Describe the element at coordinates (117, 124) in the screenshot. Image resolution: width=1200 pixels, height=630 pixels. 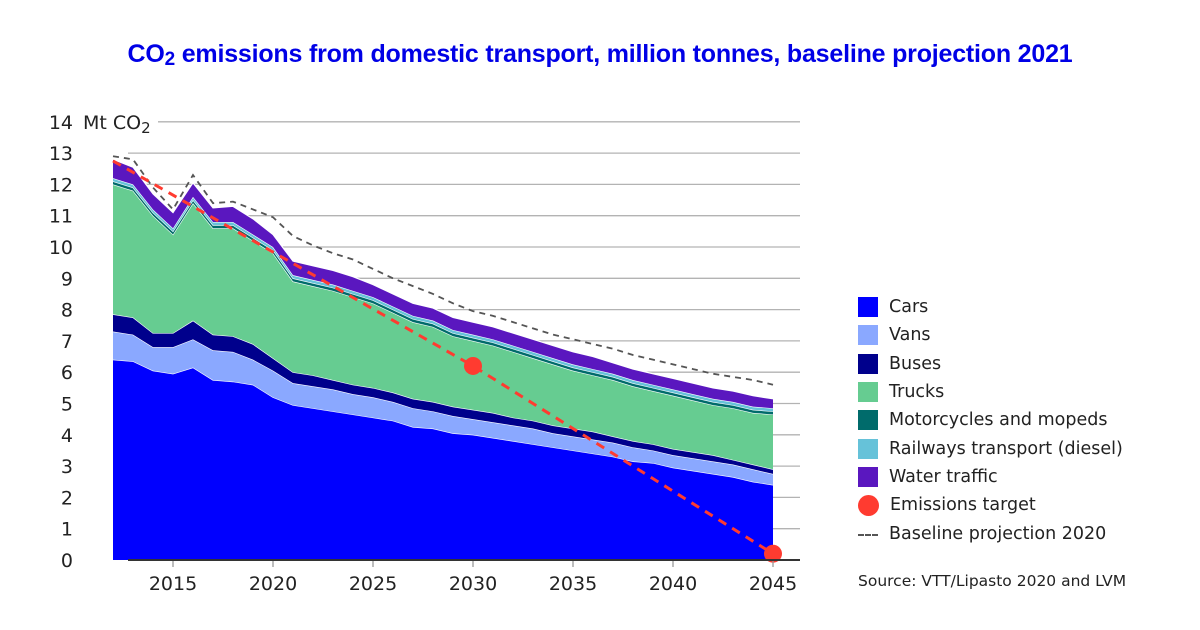
I see `y-axis-unit-label: Mt CO2` at that location.